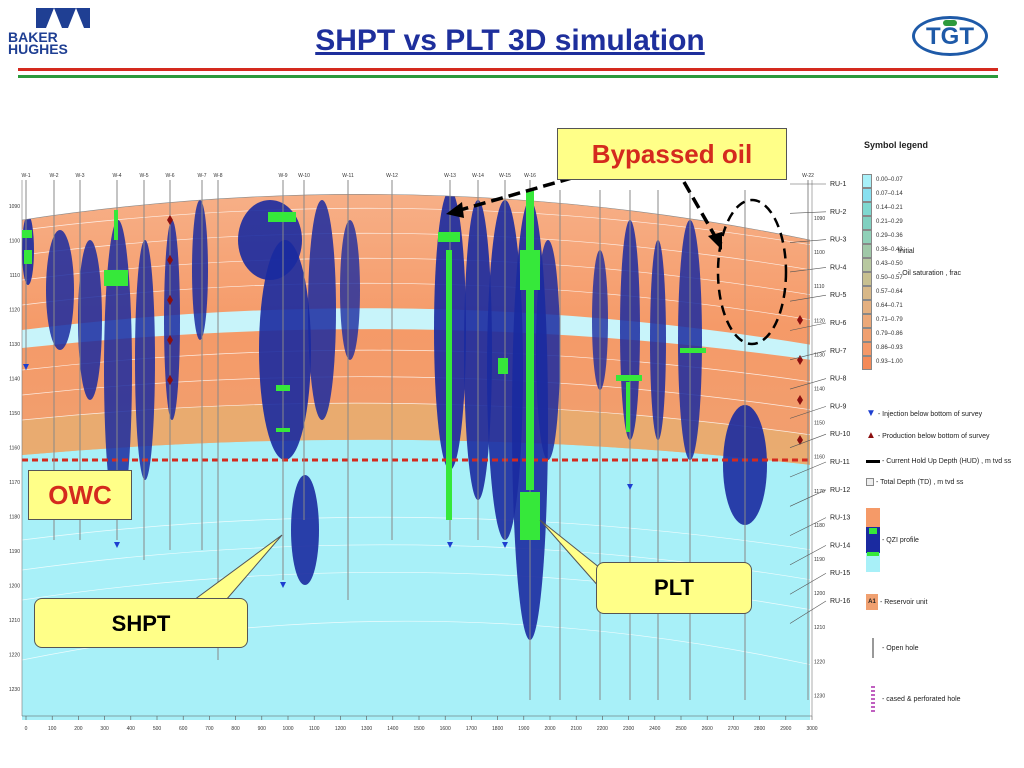 This screenshot has width=1024, height=768. I want to click on cased-hole-icon, so click(873, 699).